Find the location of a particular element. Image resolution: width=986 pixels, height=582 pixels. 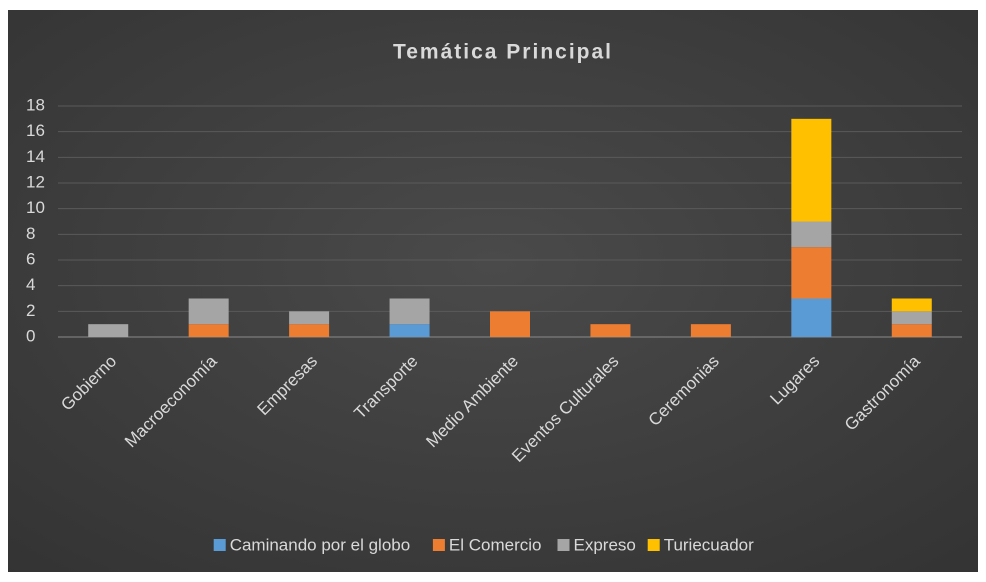

y-tick-label: 14 is located at coordinates (35, 156).